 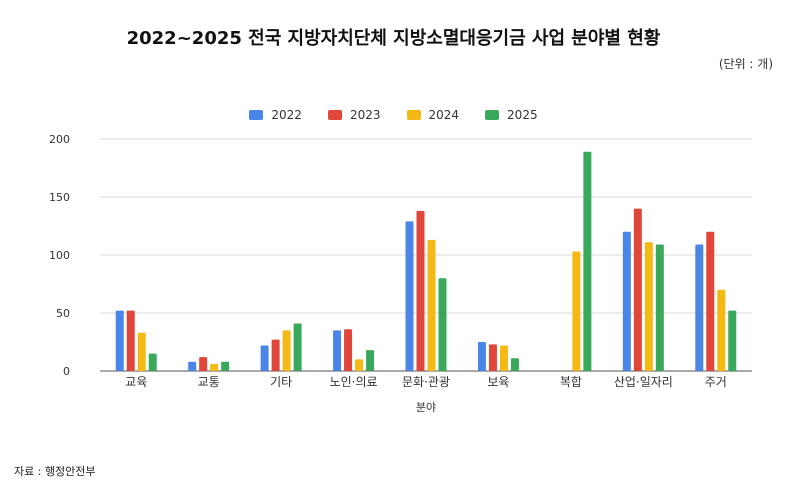 What do you see at coordinates (745, 64) in the screenshot?
I see `unit-label: (단위 : 개)` at bounding box center [745, 64].